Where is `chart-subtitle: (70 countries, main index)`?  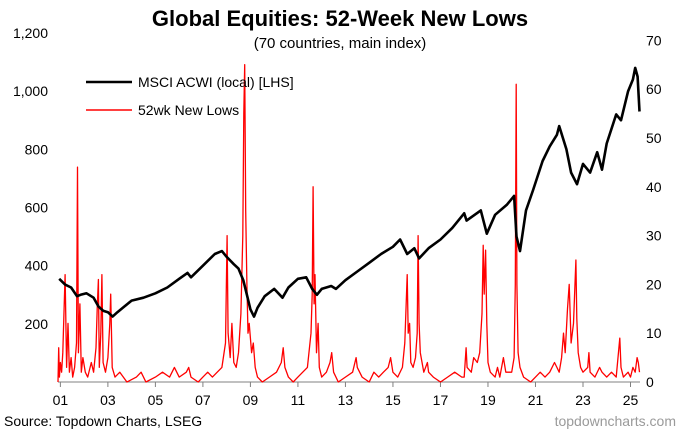 chart-subtitle: (70 countries, main index) is located at coordinates (340, 43).